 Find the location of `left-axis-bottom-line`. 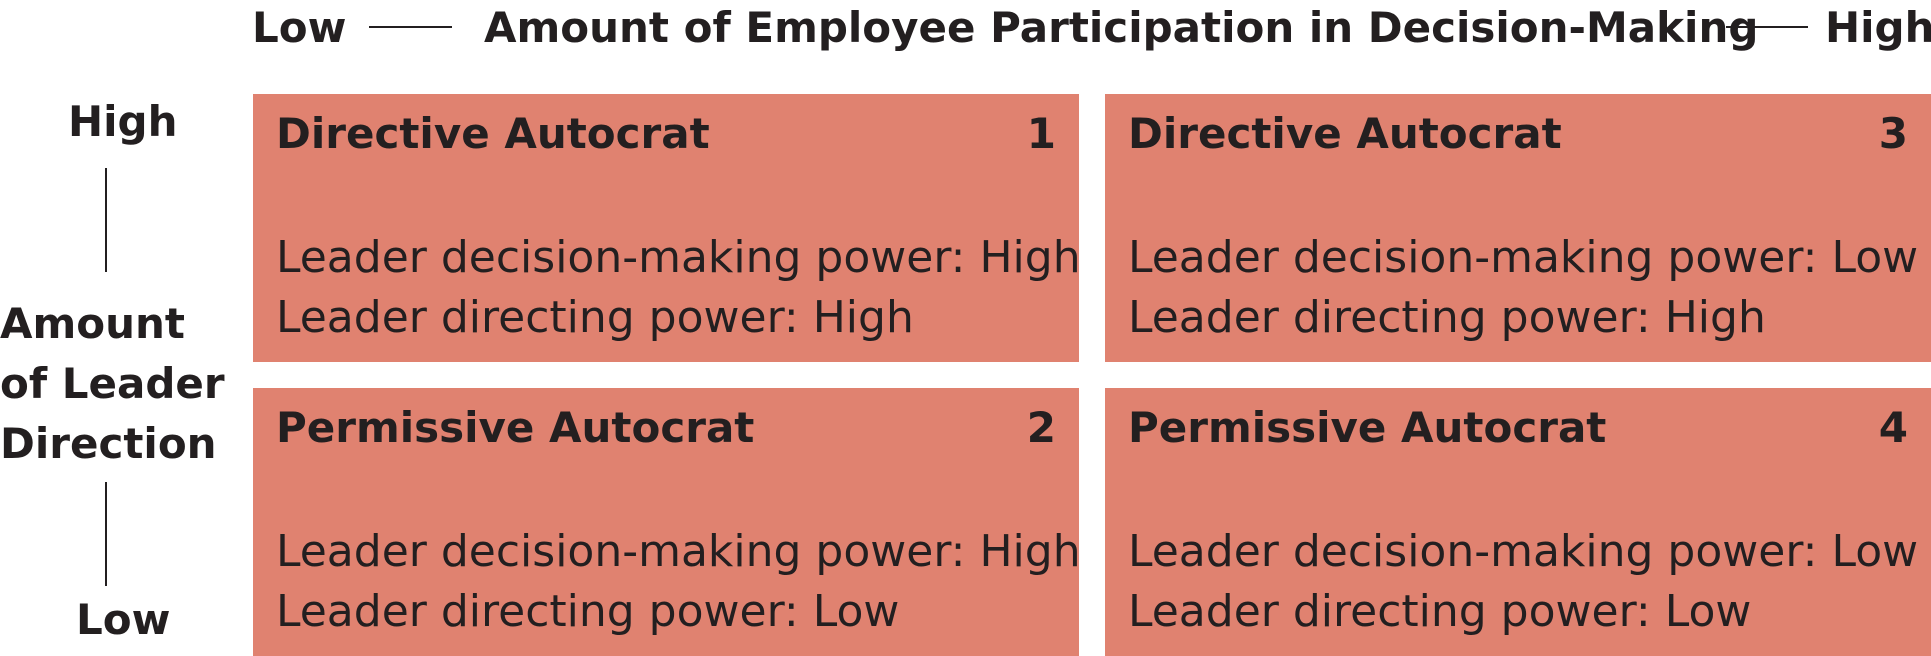

left-axis-bottom-line is located at coordinates (106, 534).